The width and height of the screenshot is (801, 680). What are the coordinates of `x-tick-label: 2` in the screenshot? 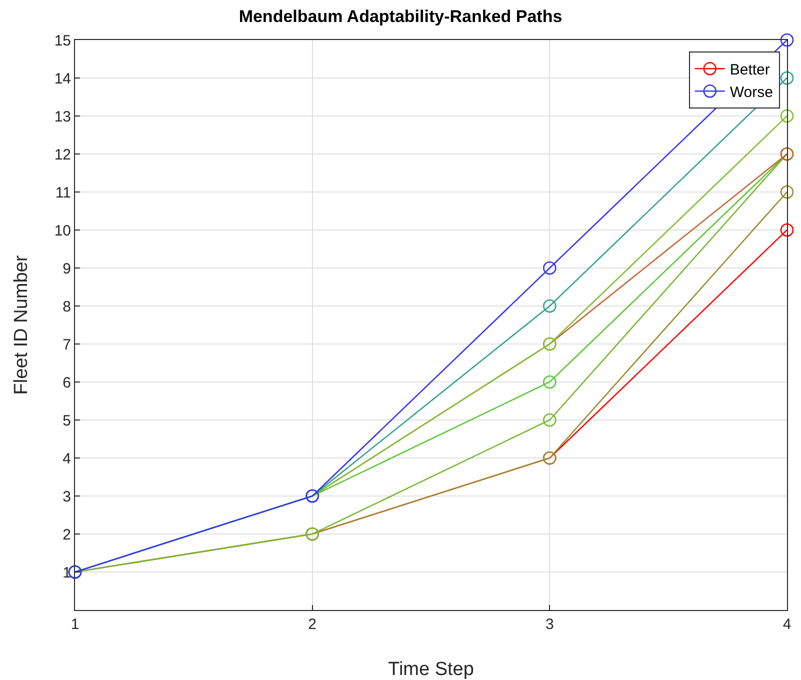 It's located at (312, 624).